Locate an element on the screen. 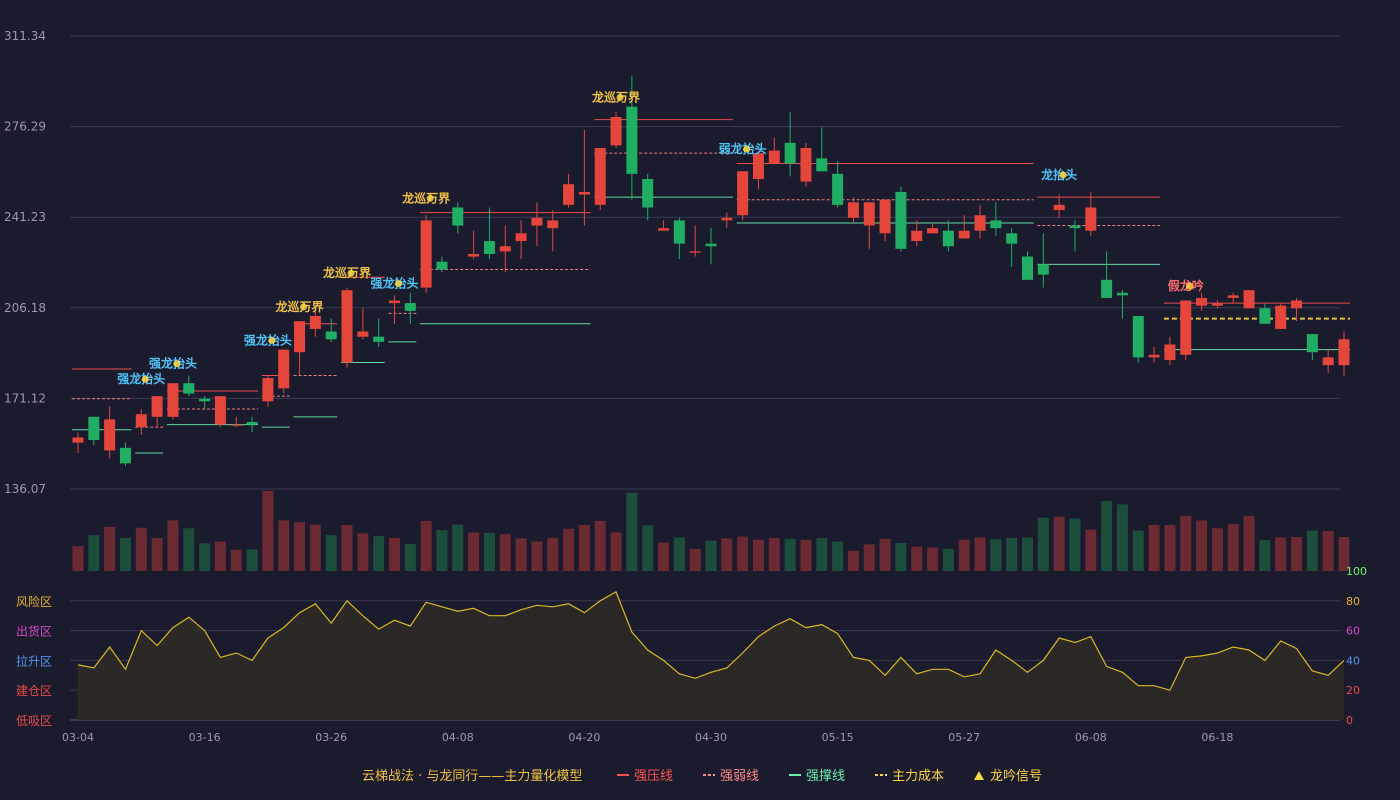 This screenshot has width=1400, height=800. indicator-scale-label: 40 is located at coordinates (1353, 660).